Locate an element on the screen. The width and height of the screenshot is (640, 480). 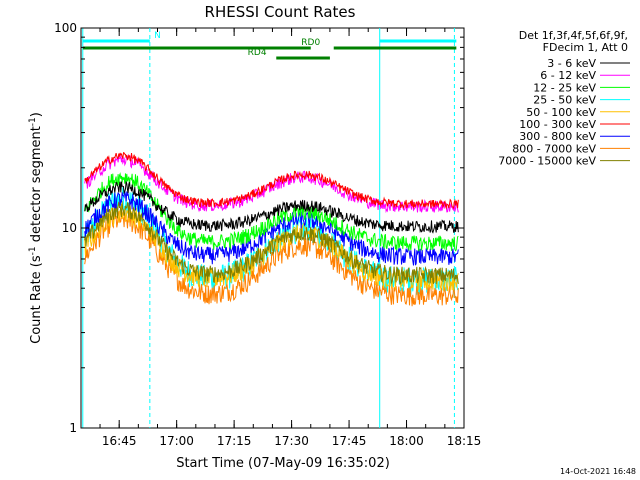
legend-entry-label: 100 - 300 keV is located at coordinates (557, 124).